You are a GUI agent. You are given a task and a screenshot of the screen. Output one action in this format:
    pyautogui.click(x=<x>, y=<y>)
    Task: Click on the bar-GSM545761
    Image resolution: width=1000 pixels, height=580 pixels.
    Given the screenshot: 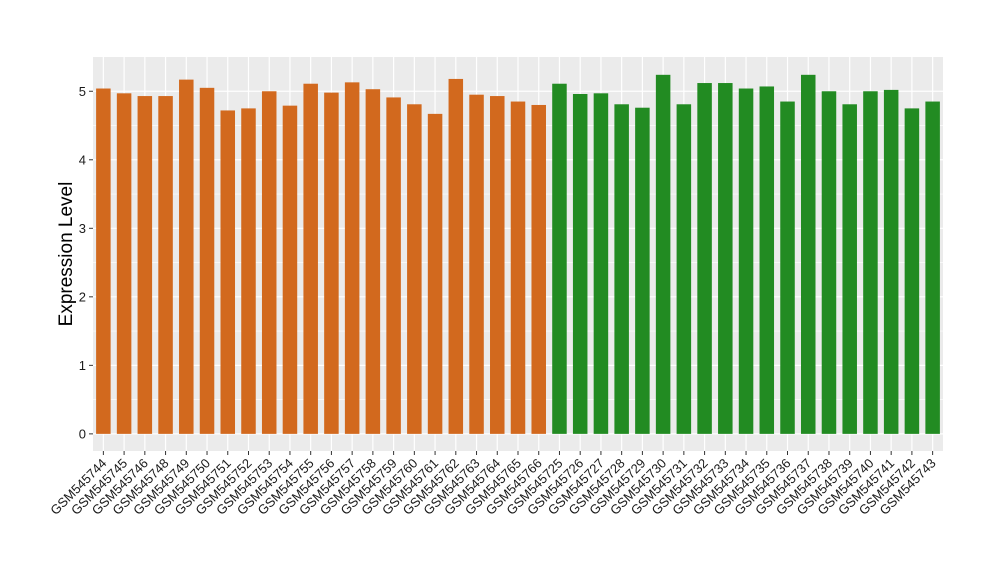 What is the action you would take?
    pyautogui.click(x=435, y=273)
    